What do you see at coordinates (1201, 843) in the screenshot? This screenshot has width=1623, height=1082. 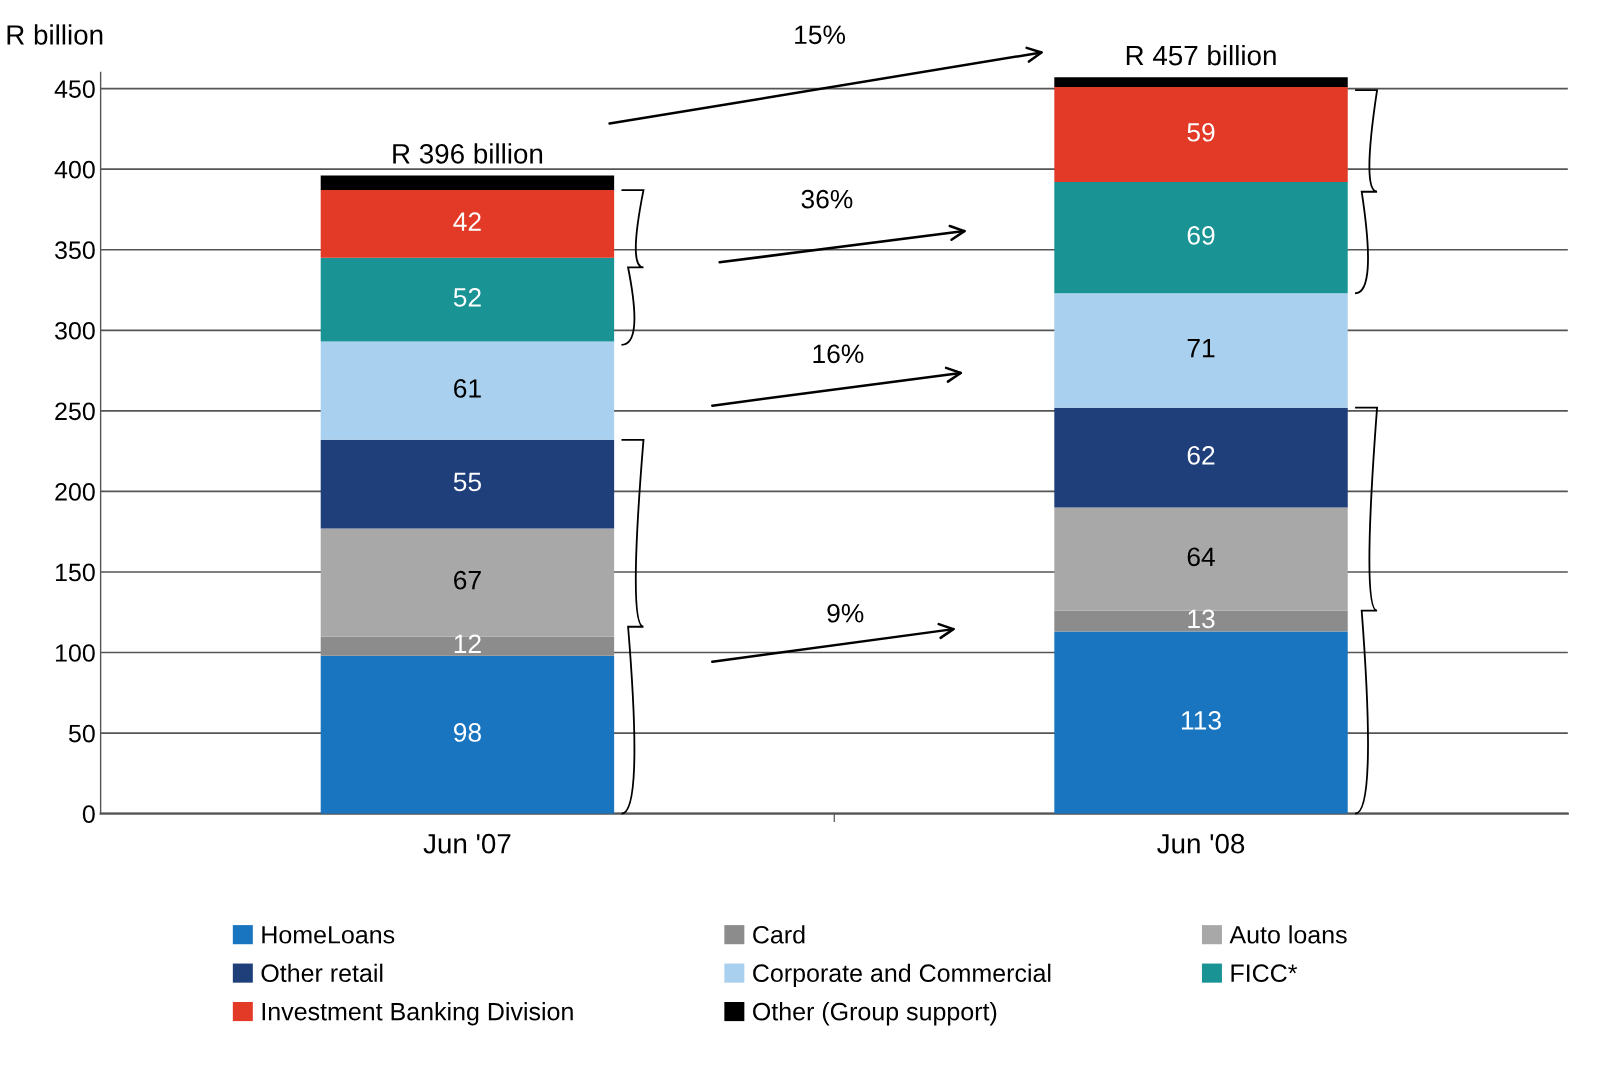 I see `x-tick-label: Jun '08` at bounding box center [1201, 843].